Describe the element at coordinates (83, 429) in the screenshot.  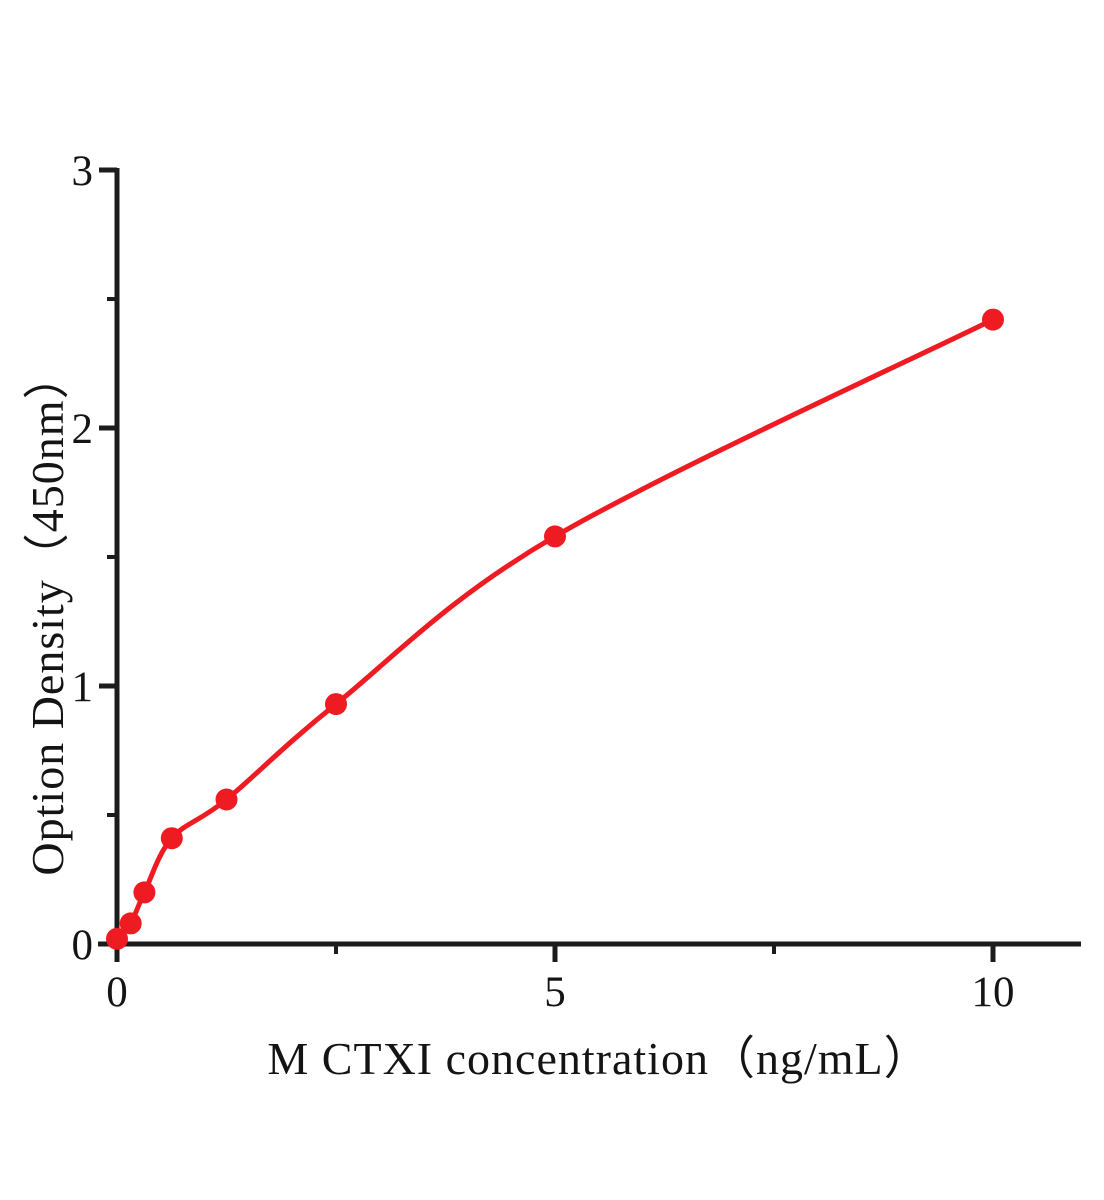
I see `y-tick-label: 2` at that location.